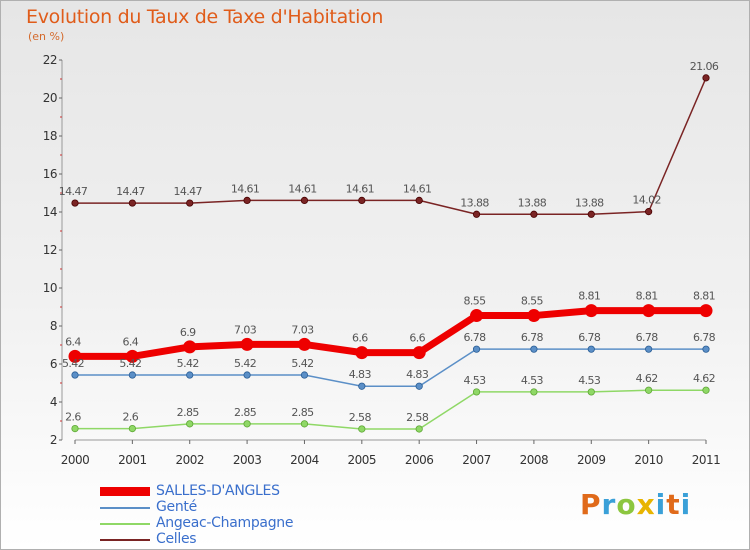 This screenshot has width=750, height=550. I want to click on chart-subtitle: (en %), so click(46, 36).